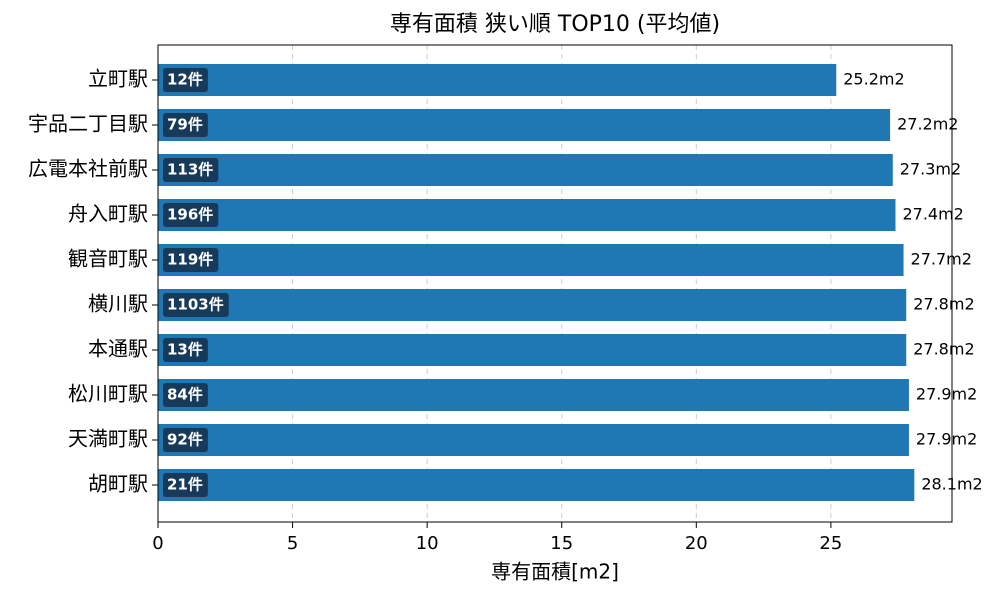 The image size is (1000, 604). Describe the element at coordinates (555, 24) in the screenshot. I see `chart-title: 専有面積 狭い順 TOP10 (平均値)` at that location.